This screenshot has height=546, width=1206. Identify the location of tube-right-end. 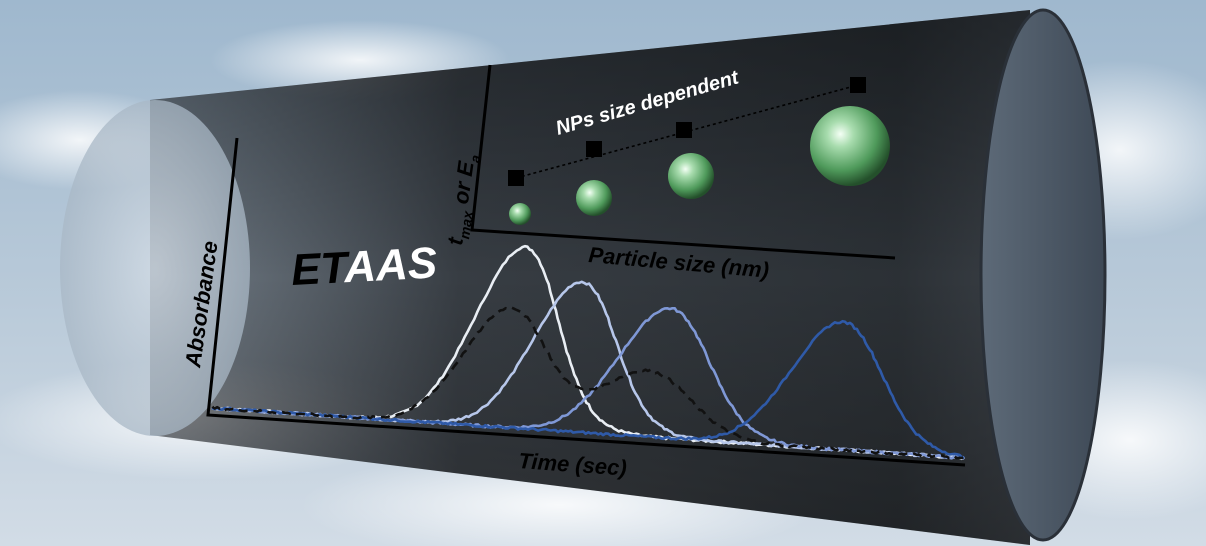
(1043, 275).